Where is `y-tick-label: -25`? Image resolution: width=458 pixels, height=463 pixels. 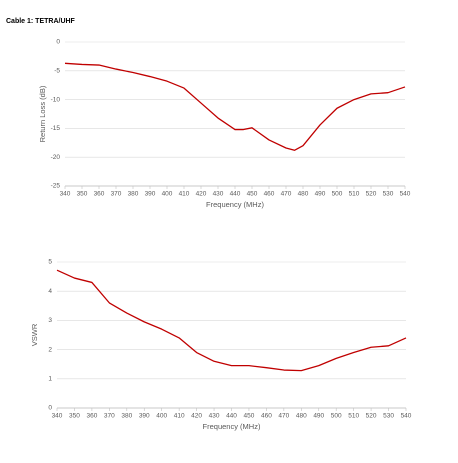 y-tick-label: -25 is located at coordinates (56, 186).